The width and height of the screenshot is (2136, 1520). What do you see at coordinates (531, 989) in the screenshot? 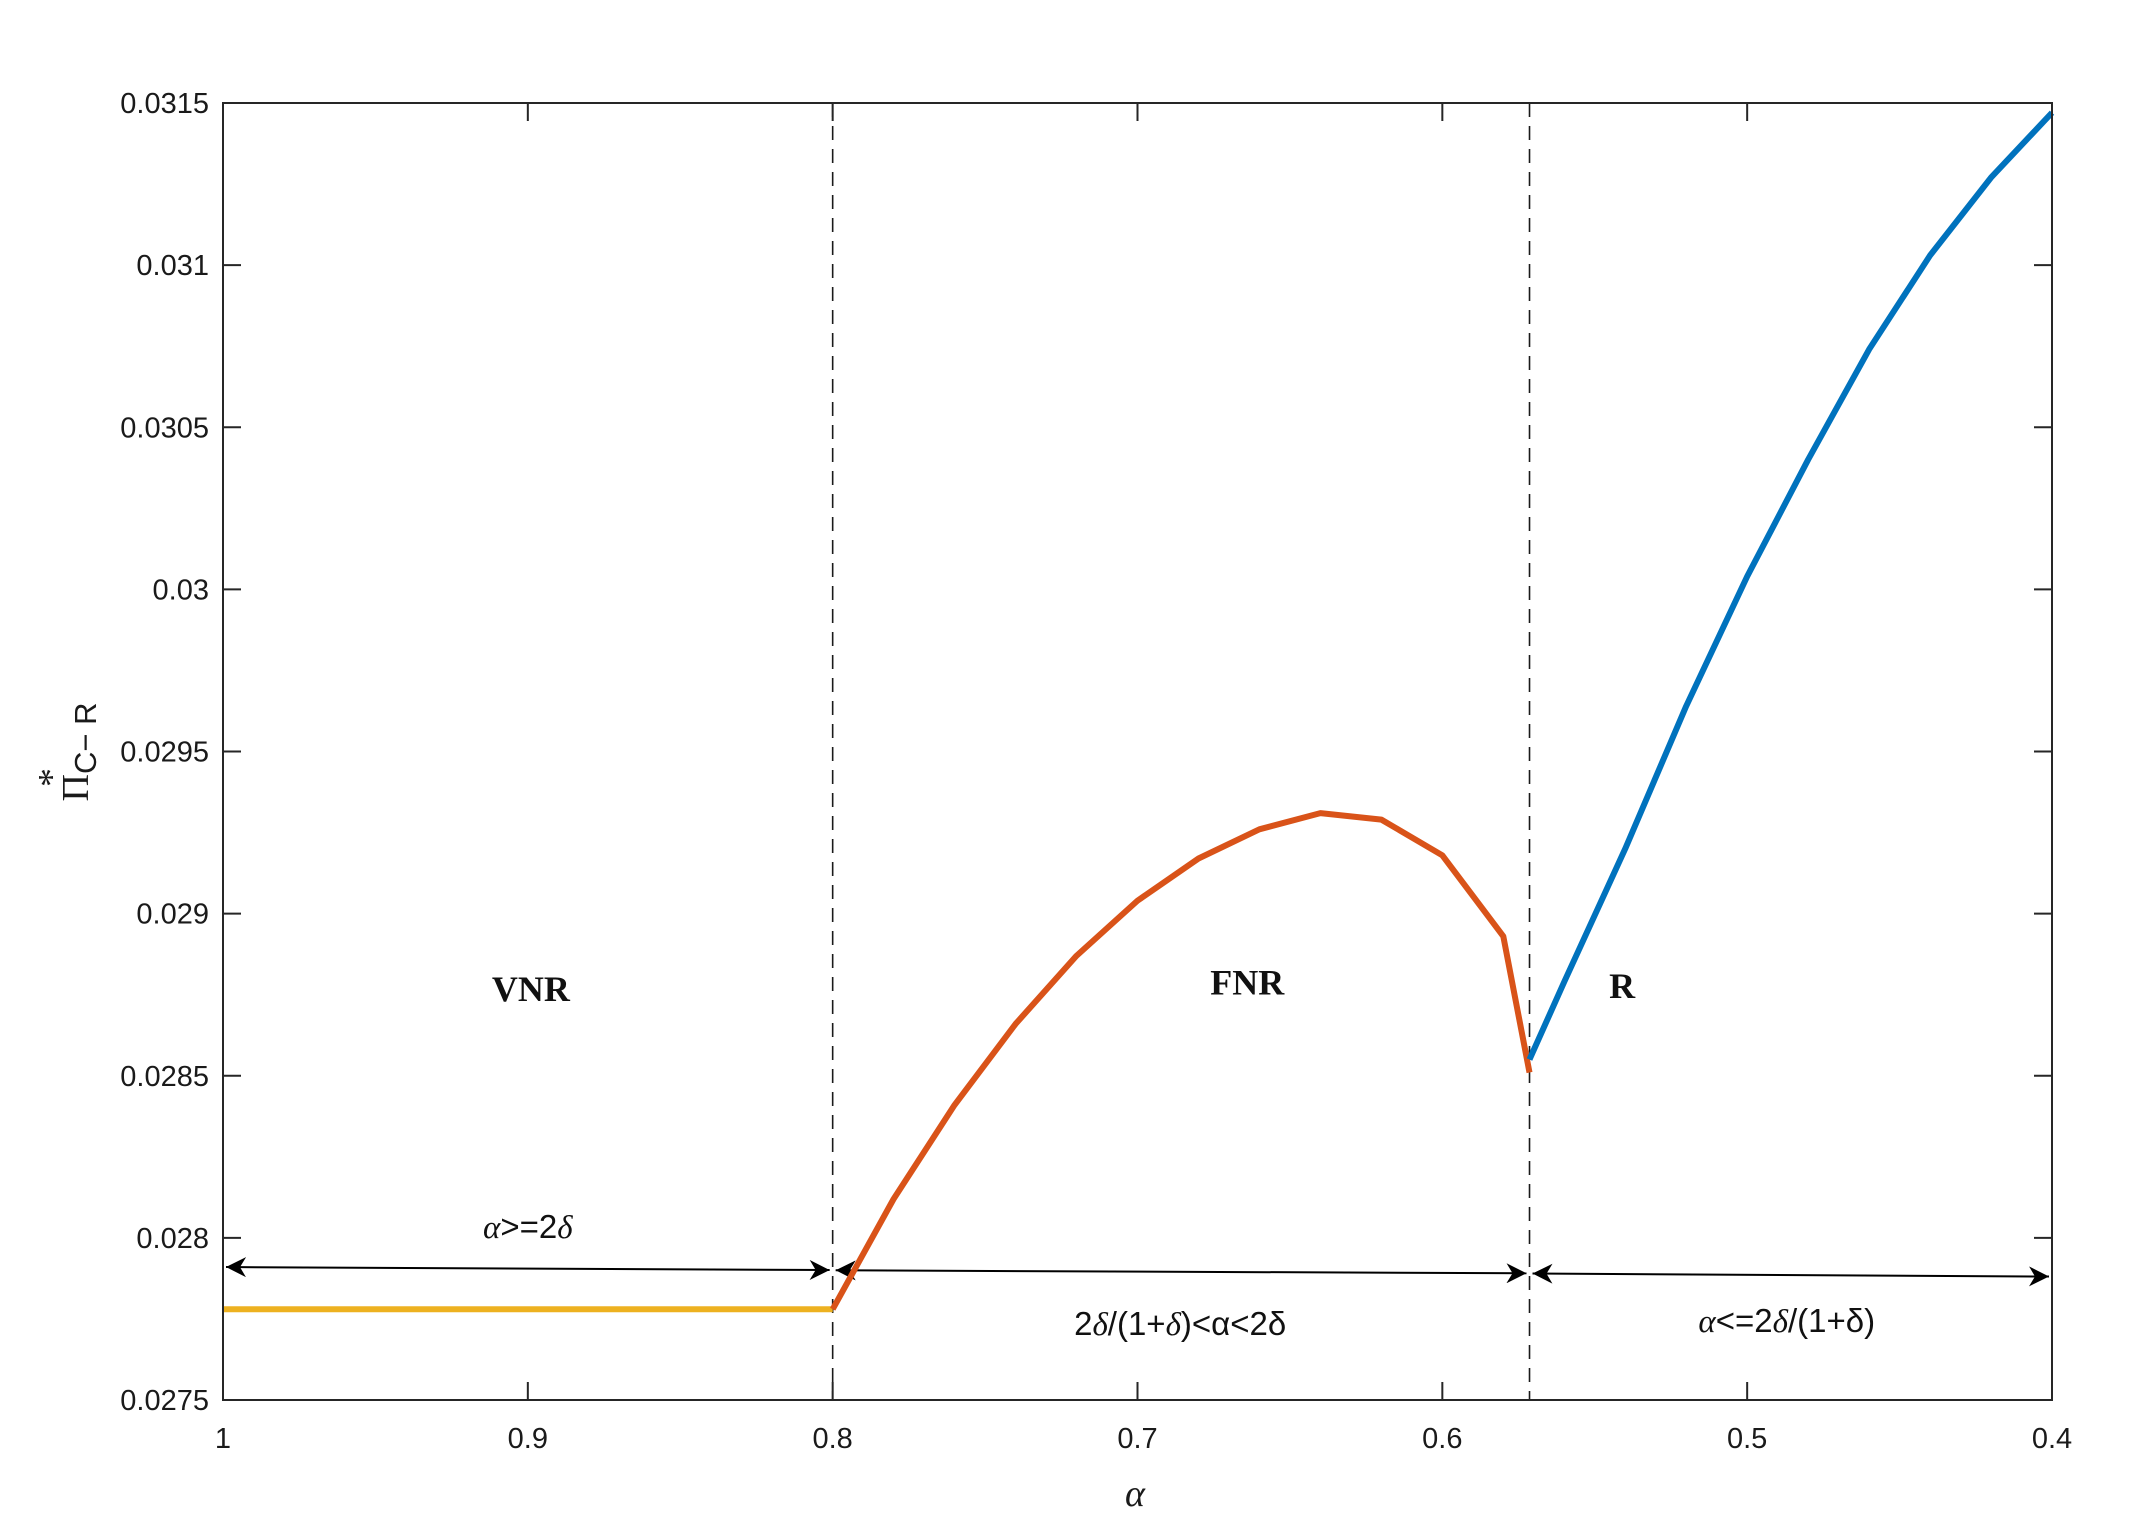
I see `region-label: VNR` at bounding box center [531, 989].